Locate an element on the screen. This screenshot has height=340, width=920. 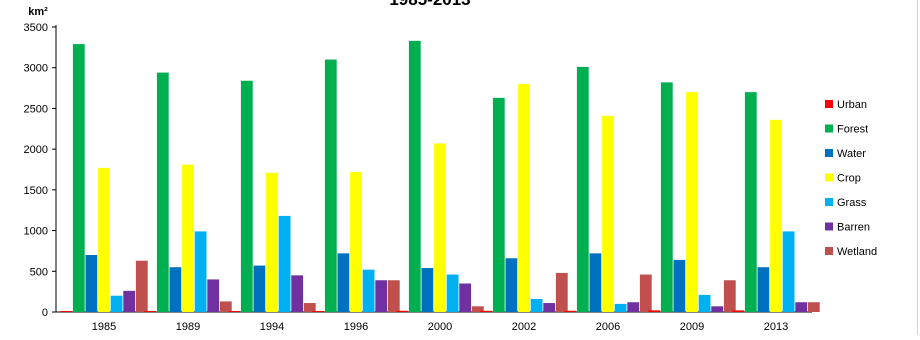
x-tick-label: 1989 is located at coordinates (188, 327).